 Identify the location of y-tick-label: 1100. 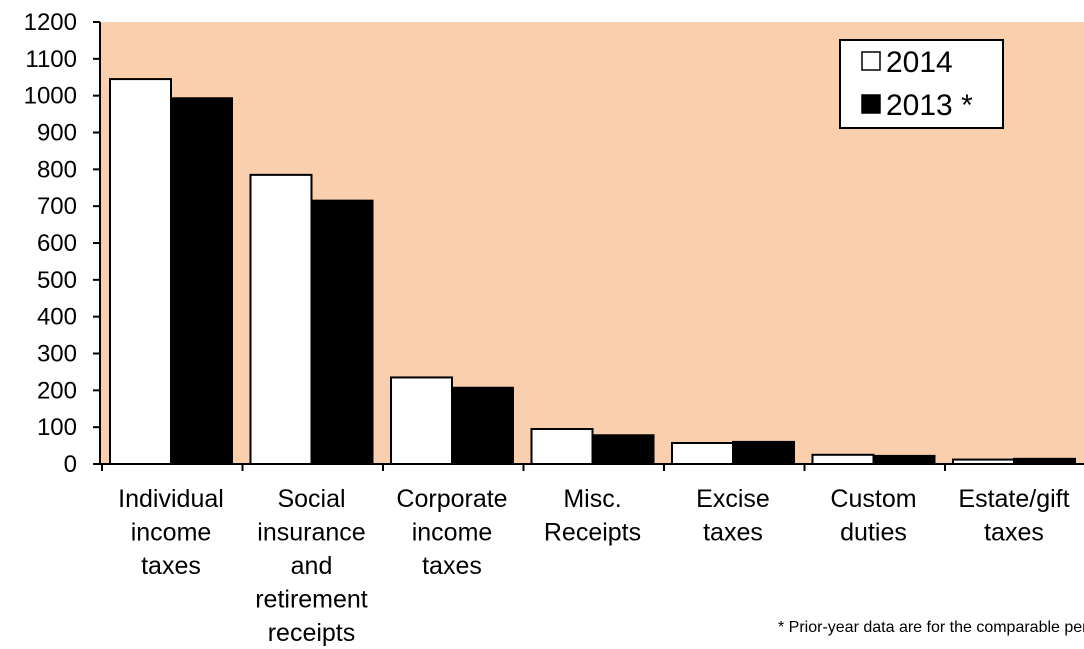
(51, 59).